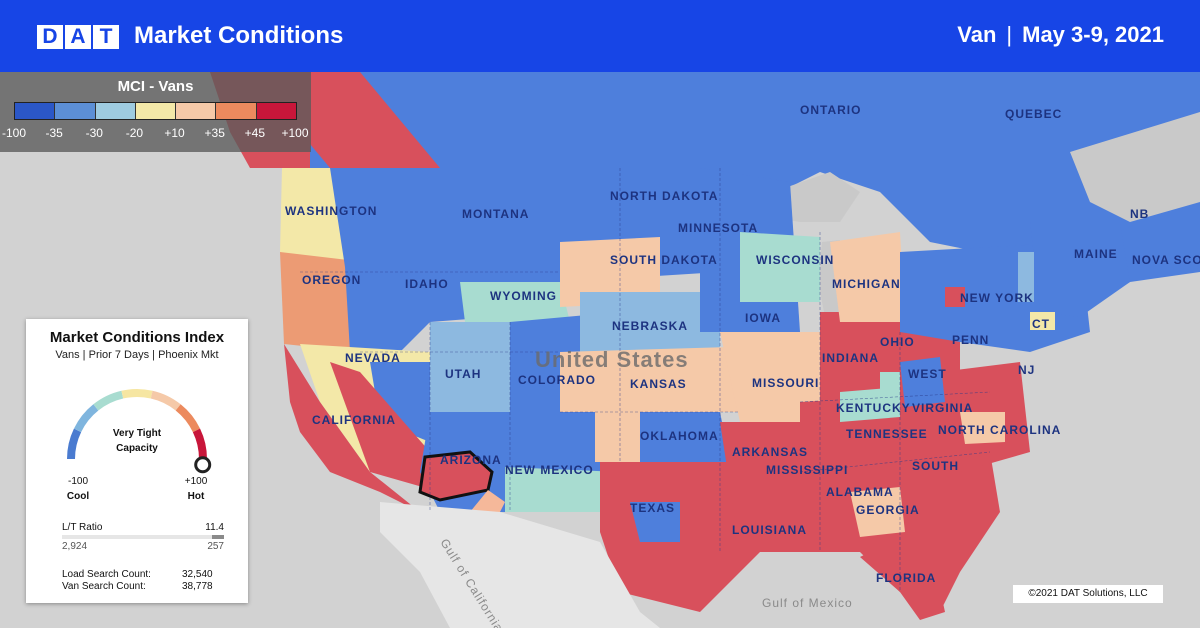 The image size is (1200, 628). Describe the element at coordinates (897, 342) in the screenshot. I see `map-label-ohio: OHIO` at that location.